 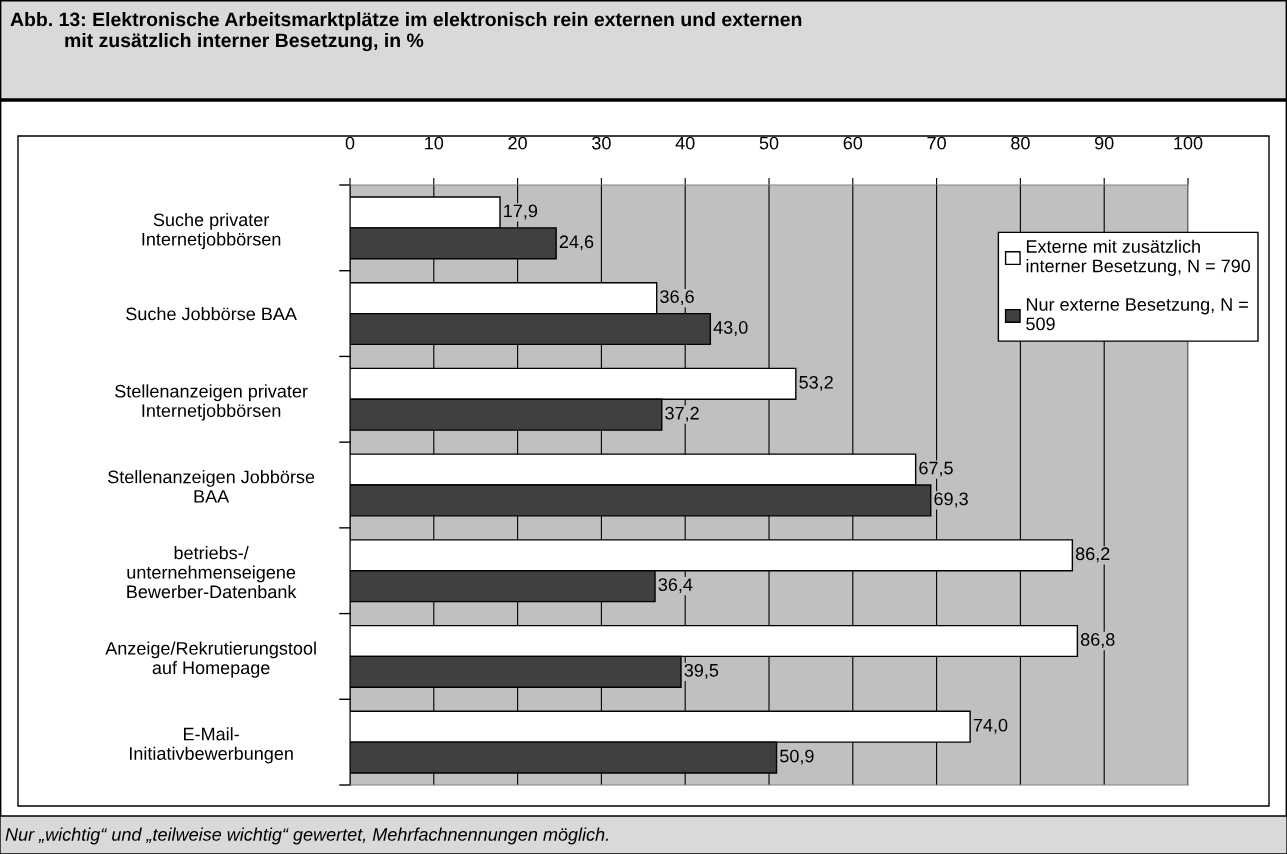 I want to click on y-tick-label: Suche Jobbörse BAA, so click(x=211, y=314).